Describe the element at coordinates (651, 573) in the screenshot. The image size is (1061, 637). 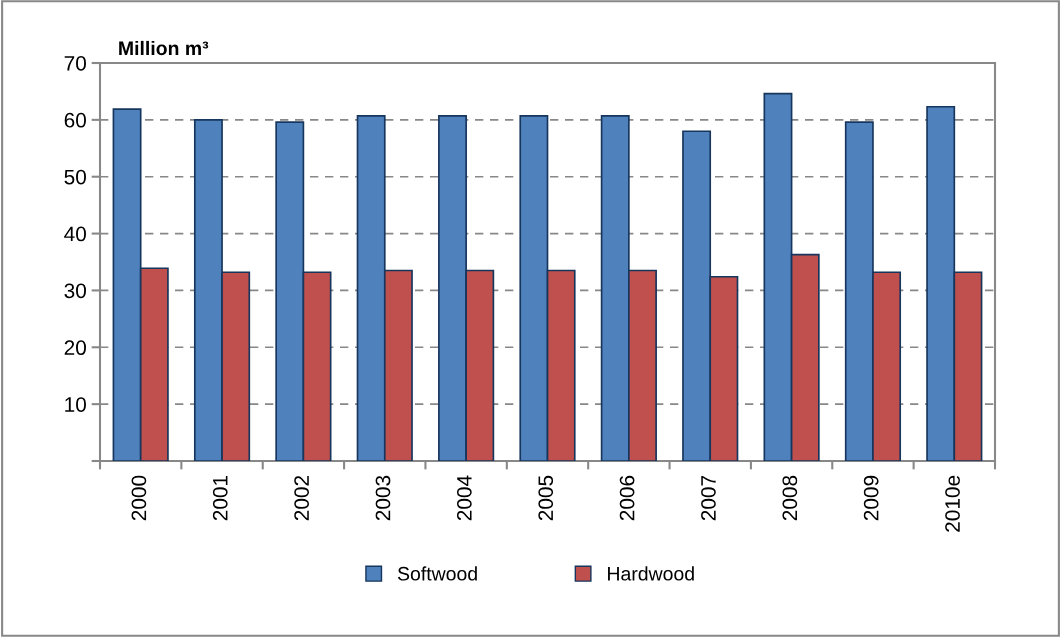
I see `legend-label: Hardwood` at that location.